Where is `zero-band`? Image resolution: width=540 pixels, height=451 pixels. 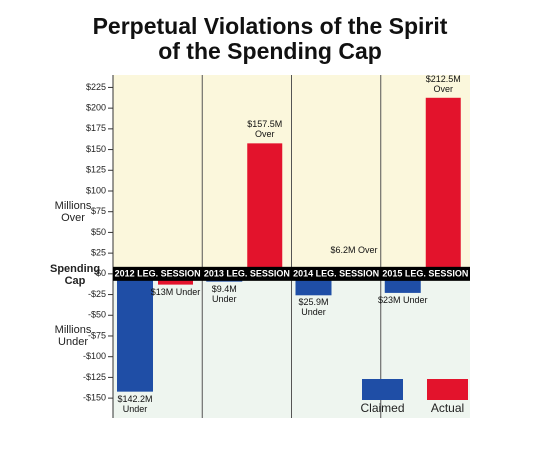 zero-band is located at coordinates (291, 273).